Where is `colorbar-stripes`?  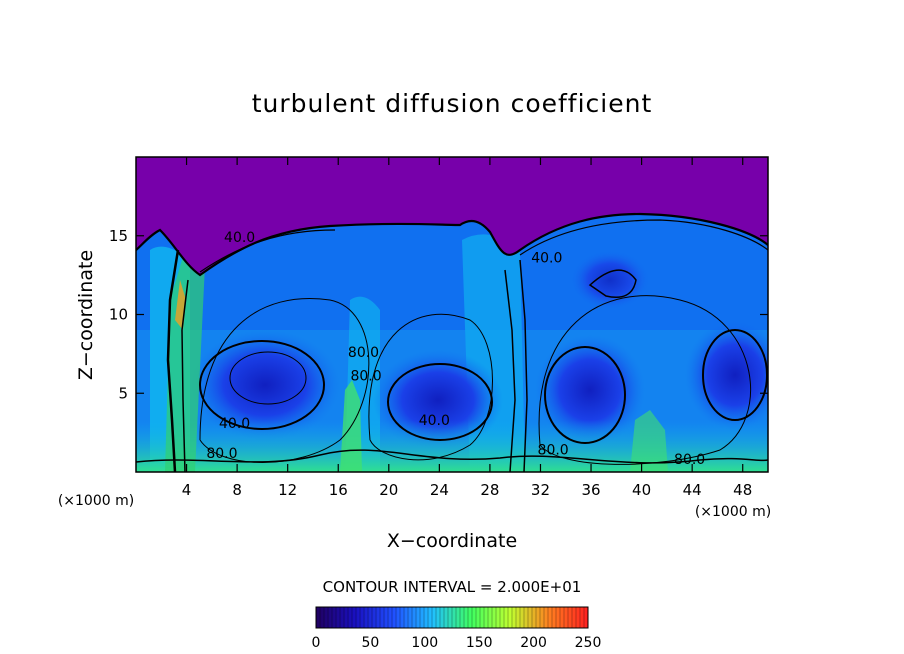
colorbar-stripes is located at coordinates (452, 617).